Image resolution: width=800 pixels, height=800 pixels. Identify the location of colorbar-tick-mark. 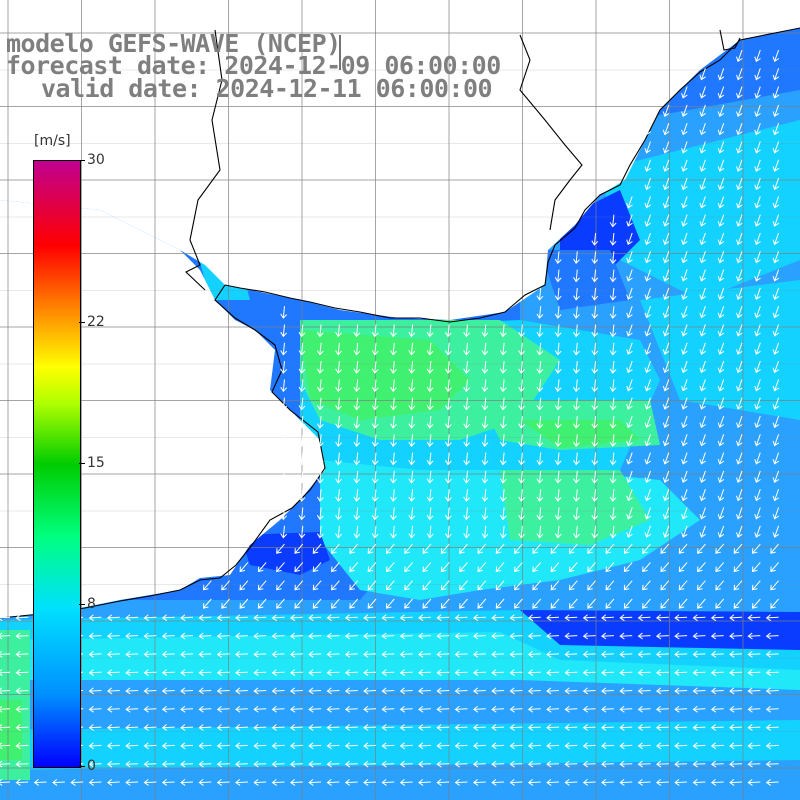
(82, 160).